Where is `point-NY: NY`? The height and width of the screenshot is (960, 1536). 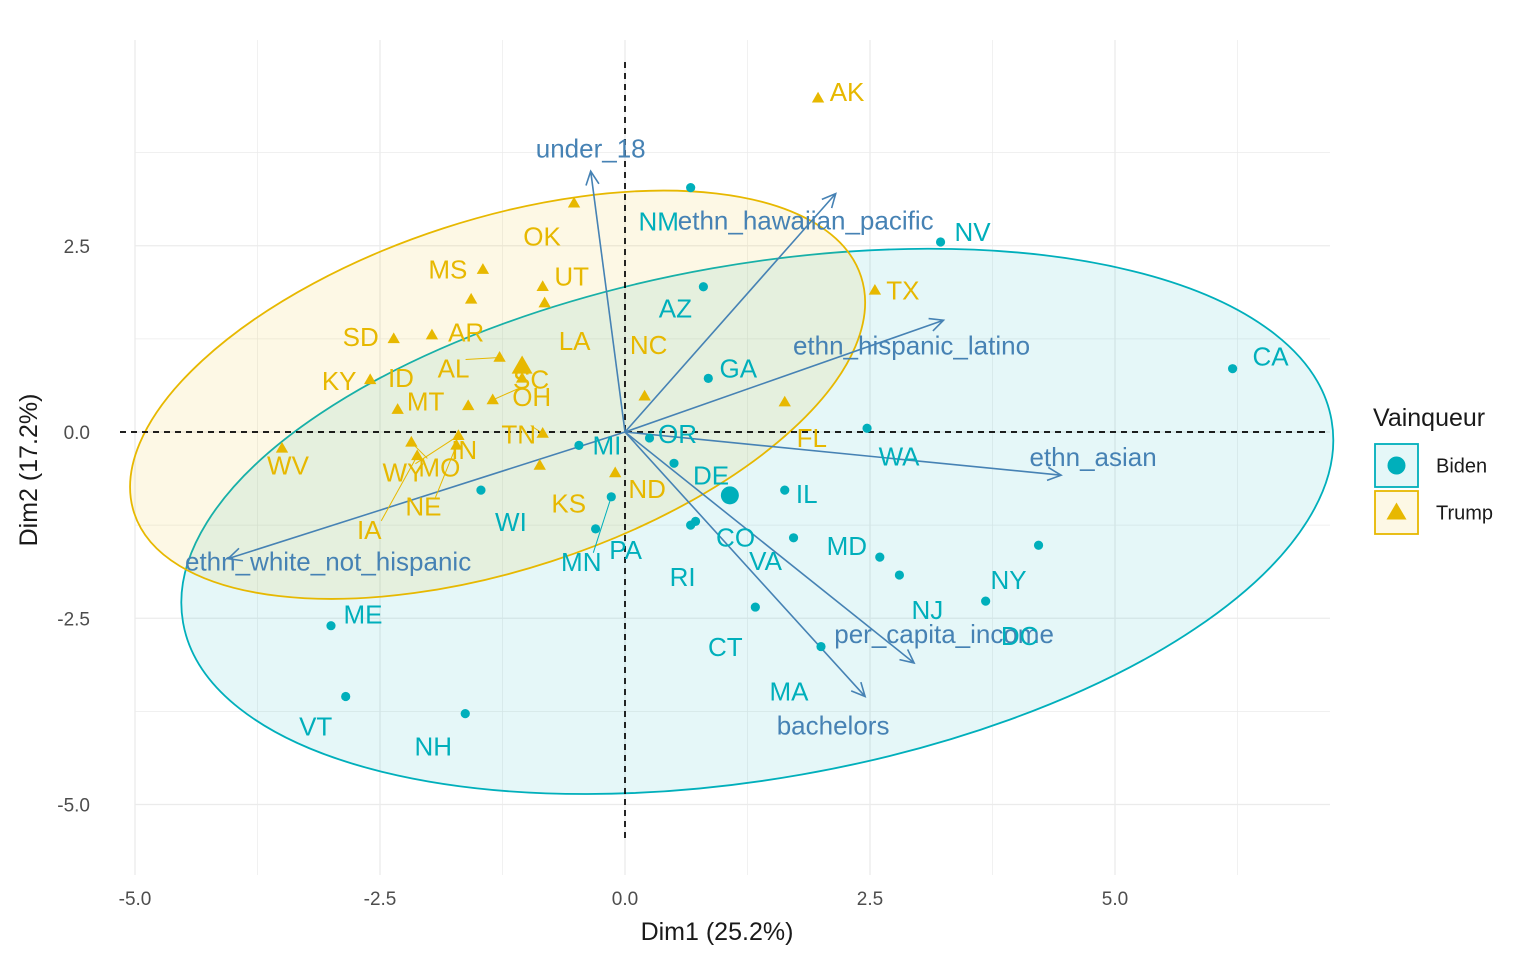
point-NY: NY is located at coordinates (1017, 567).